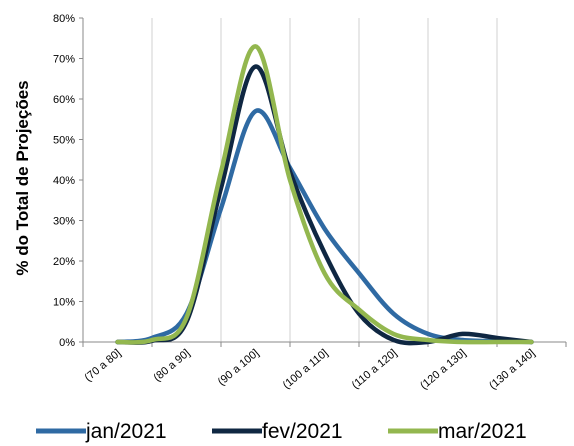 The width and height of the screenshot is (574, 446). Describe the element at coordinates (64, 100) in the screenshot. I see `y-tick-label: 60%` at that location.